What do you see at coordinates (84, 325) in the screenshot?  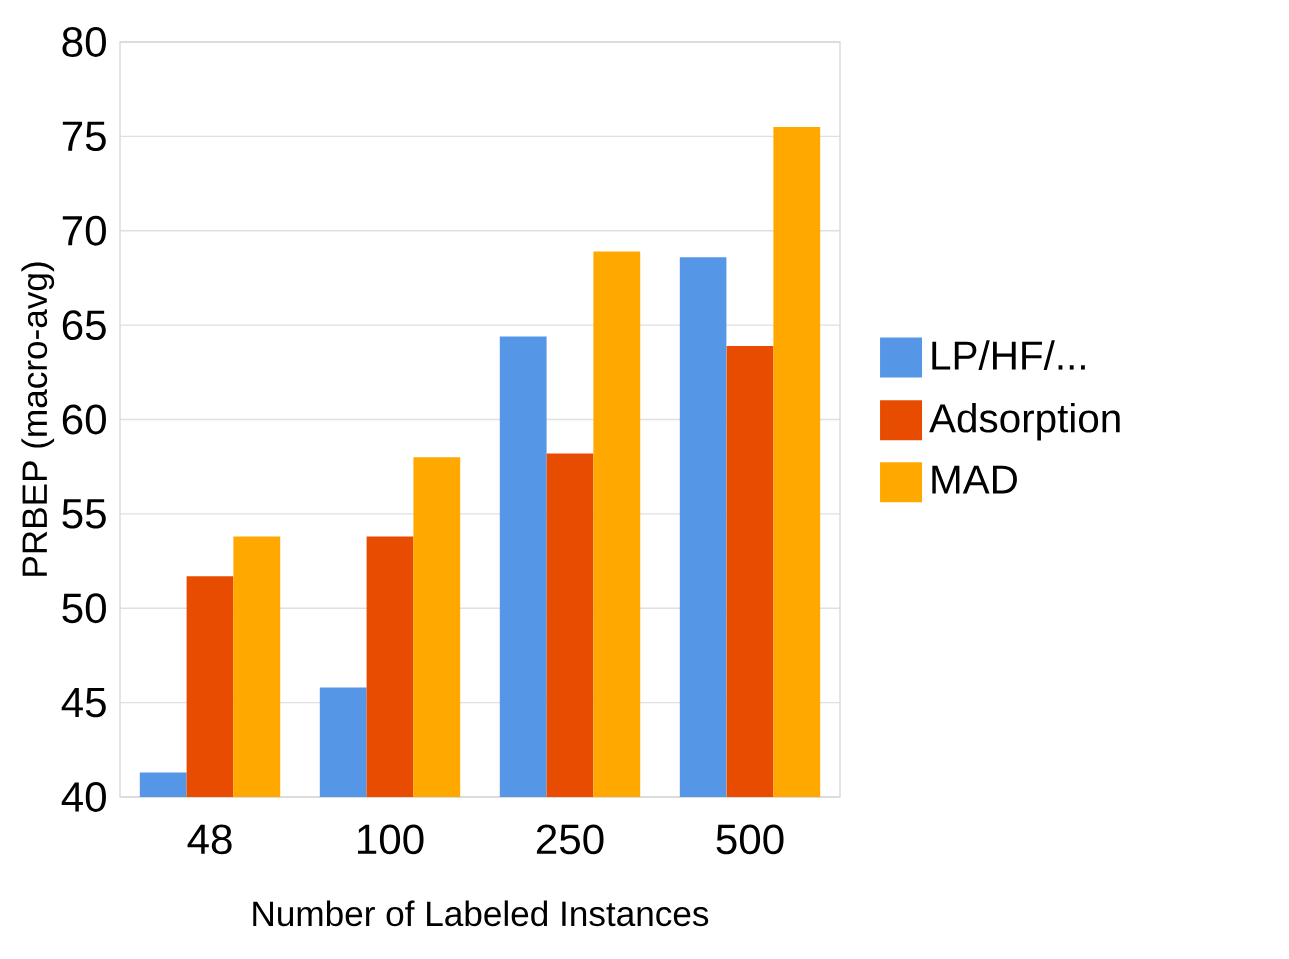 I see `y-tick-label: 65` at bounding box center [84, 325].